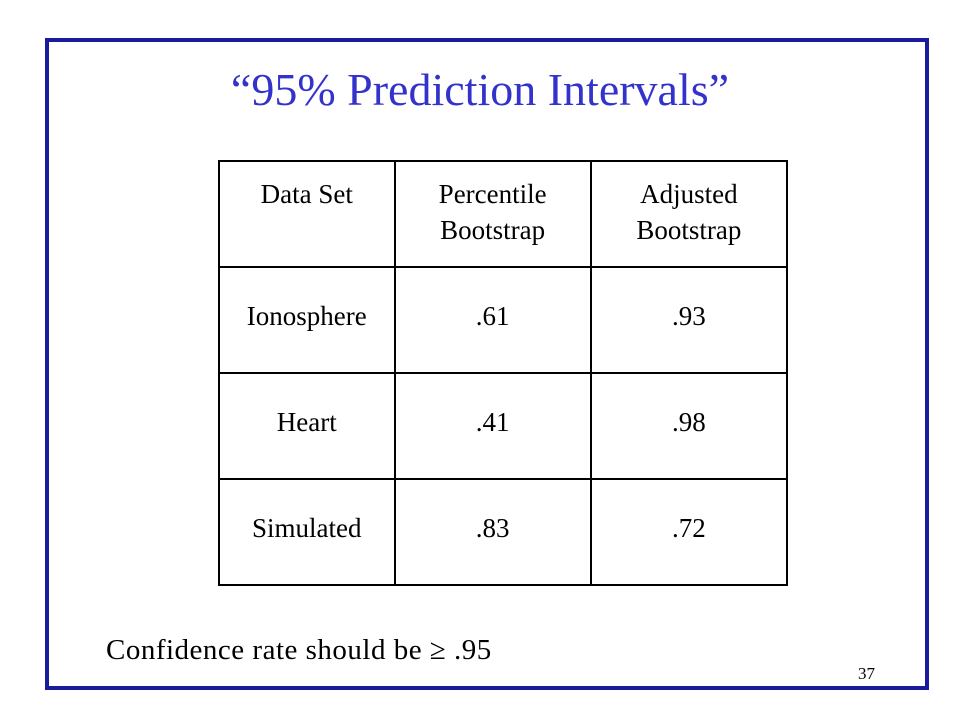 This screenshot has width=960, height=720. What do you see at coordinates (689, 194) in the screenshot?
I see `header-adjusted-line-1: Adjusted` at bounding box center [689, 194].